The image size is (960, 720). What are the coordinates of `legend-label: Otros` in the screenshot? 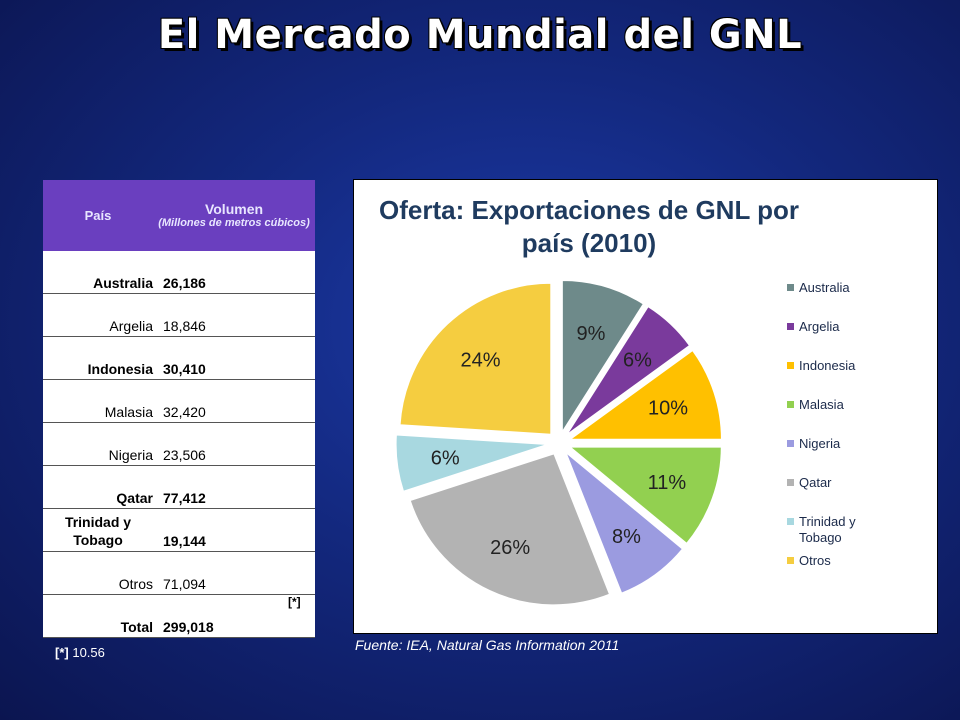 It's located at (815, 560).